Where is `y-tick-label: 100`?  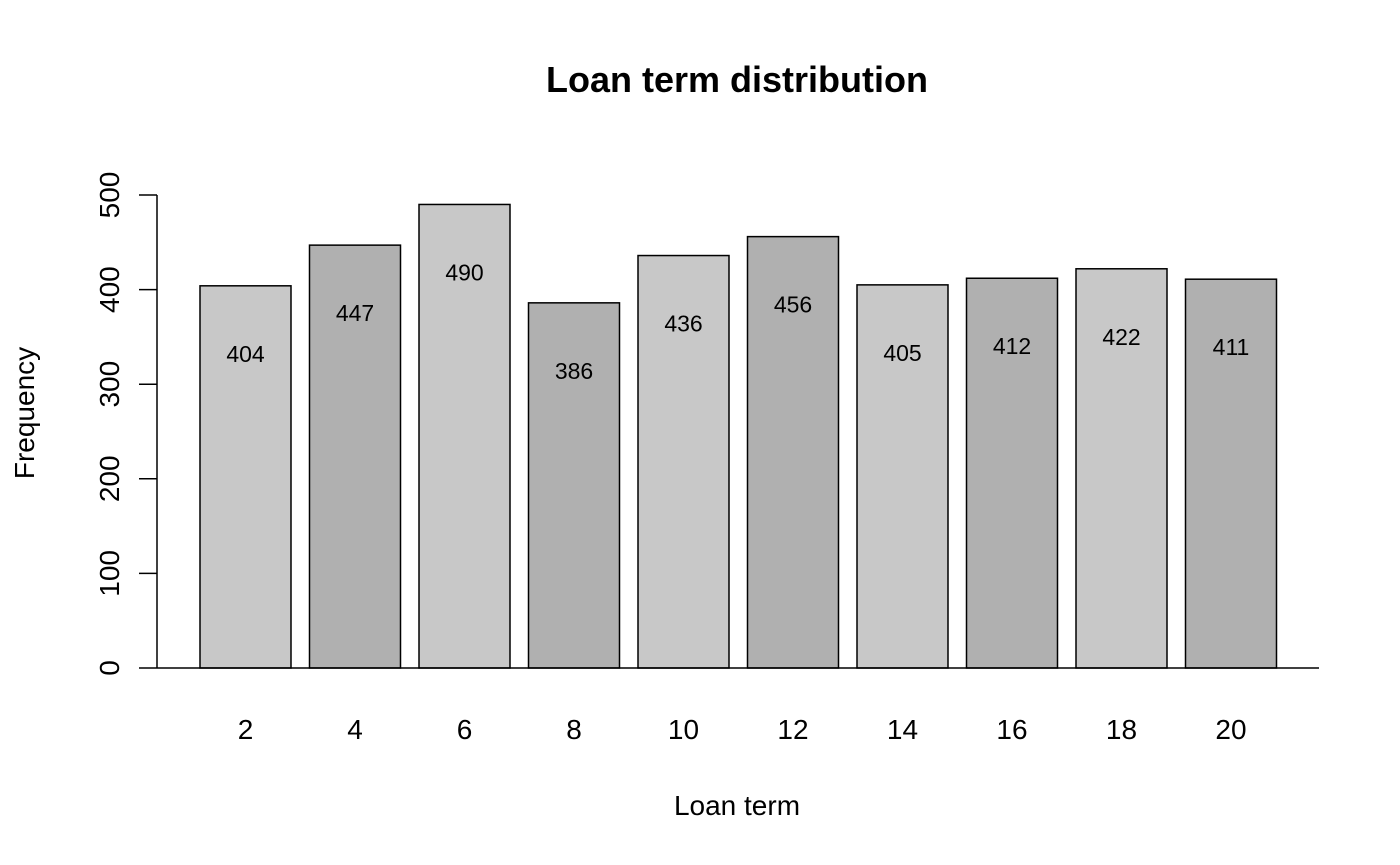 y-tick-label: 100 is located at coordinates (109, 573).